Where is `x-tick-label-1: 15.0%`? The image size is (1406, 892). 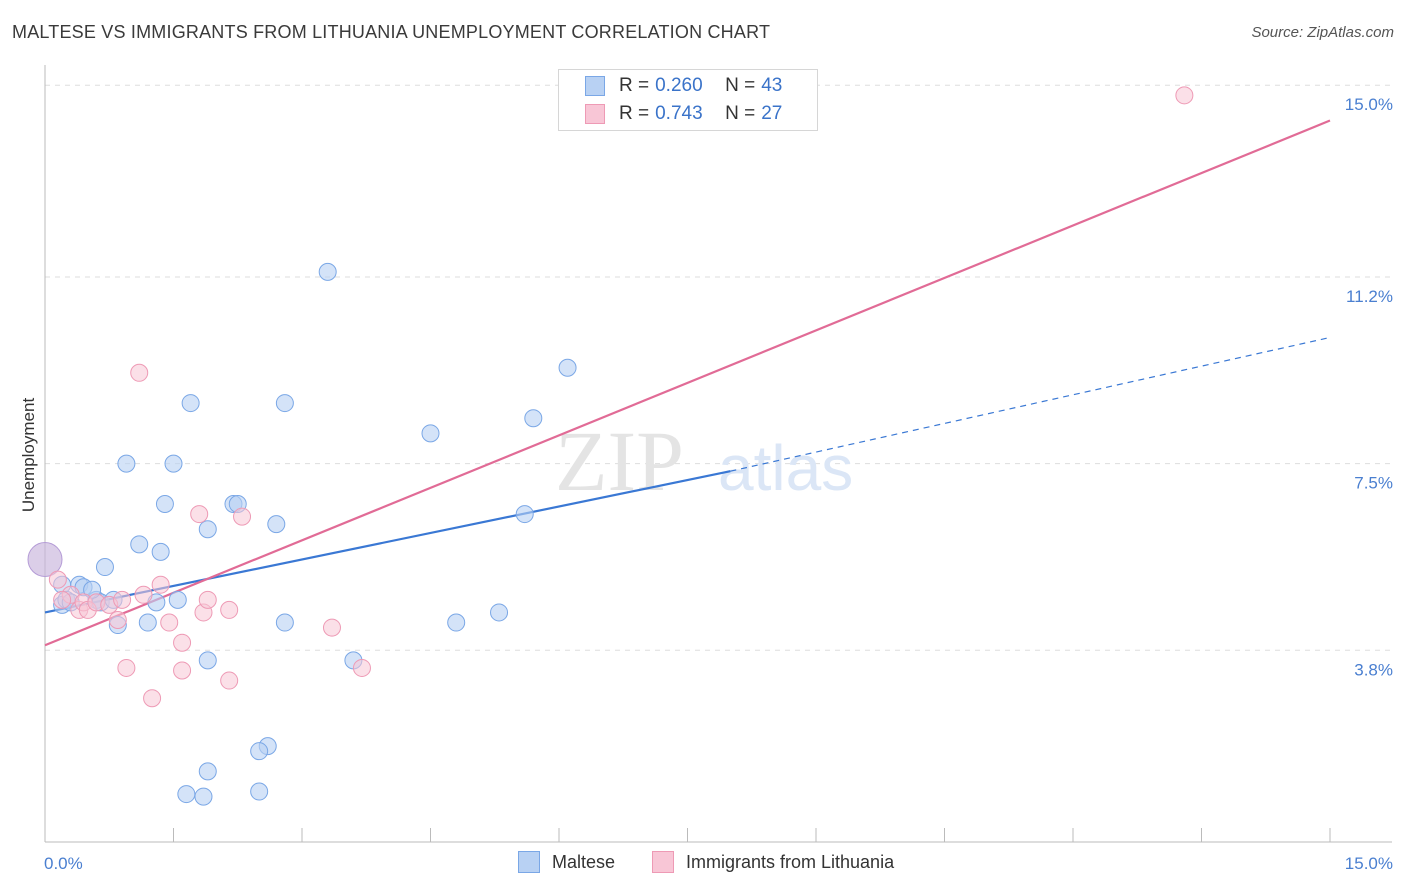
x-tick-label-1: 15.0% is located at coordinates (1369, 863).